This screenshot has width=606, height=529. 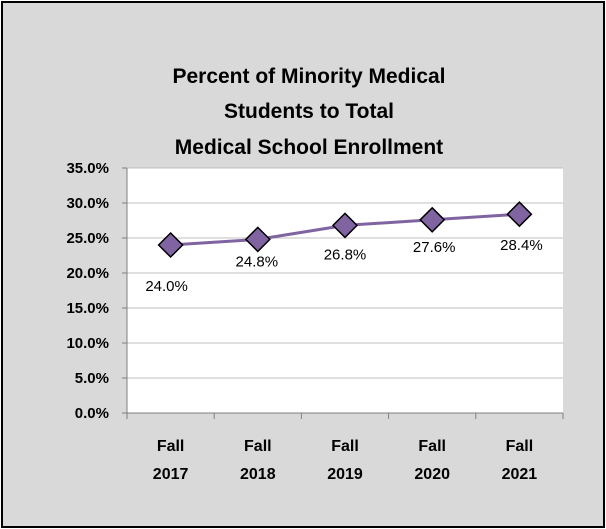 I want to click on x-tick-label: 2018, so click(x=258, y=474).